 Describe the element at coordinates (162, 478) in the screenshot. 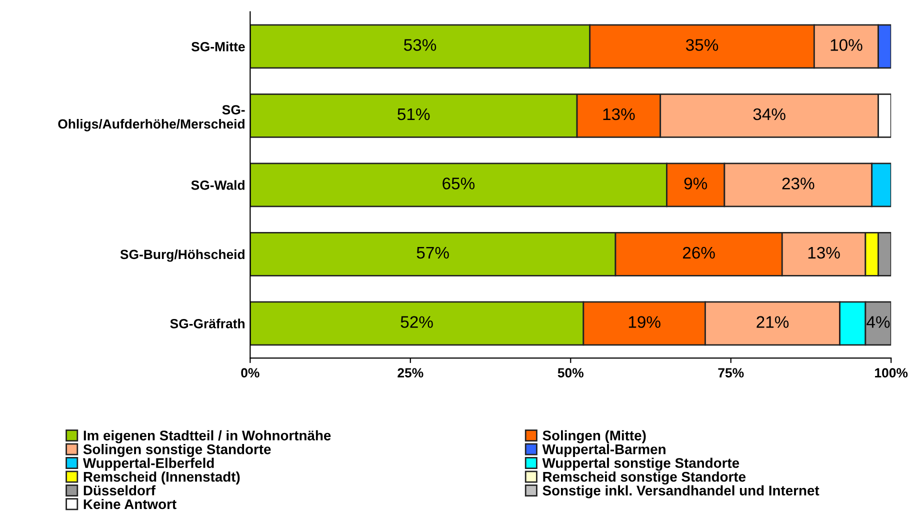

I see `legend-label: Remscheid (Innenstadt)` at that location.